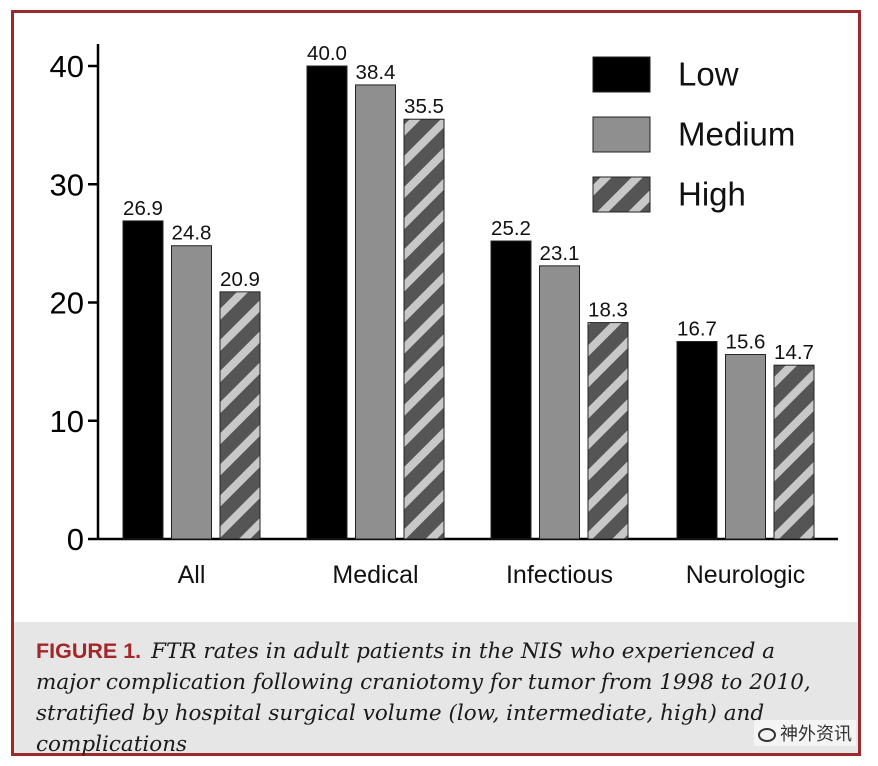 The height and width of the screenshot is (766, 878). I want to click on x-category-label: Infectious, so click(559, 575).